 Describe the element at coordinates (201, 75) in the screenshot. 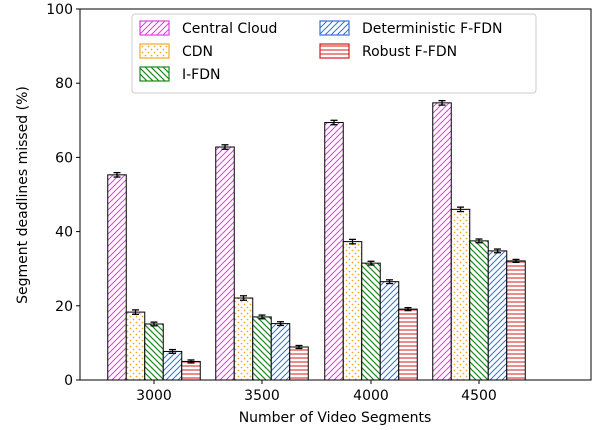

I see `legend-label: I-FDN` at that location.